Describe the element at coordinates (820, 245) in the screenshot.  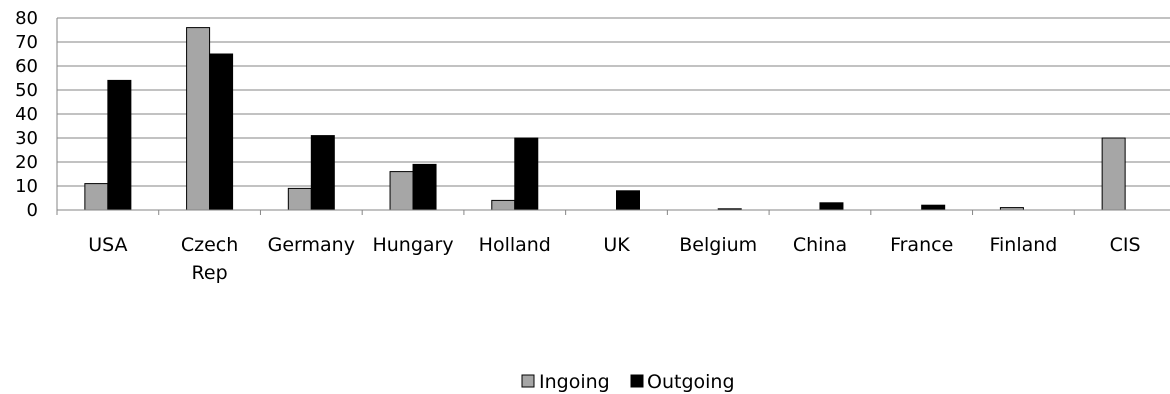
I see `x-category-label: China` at that location.